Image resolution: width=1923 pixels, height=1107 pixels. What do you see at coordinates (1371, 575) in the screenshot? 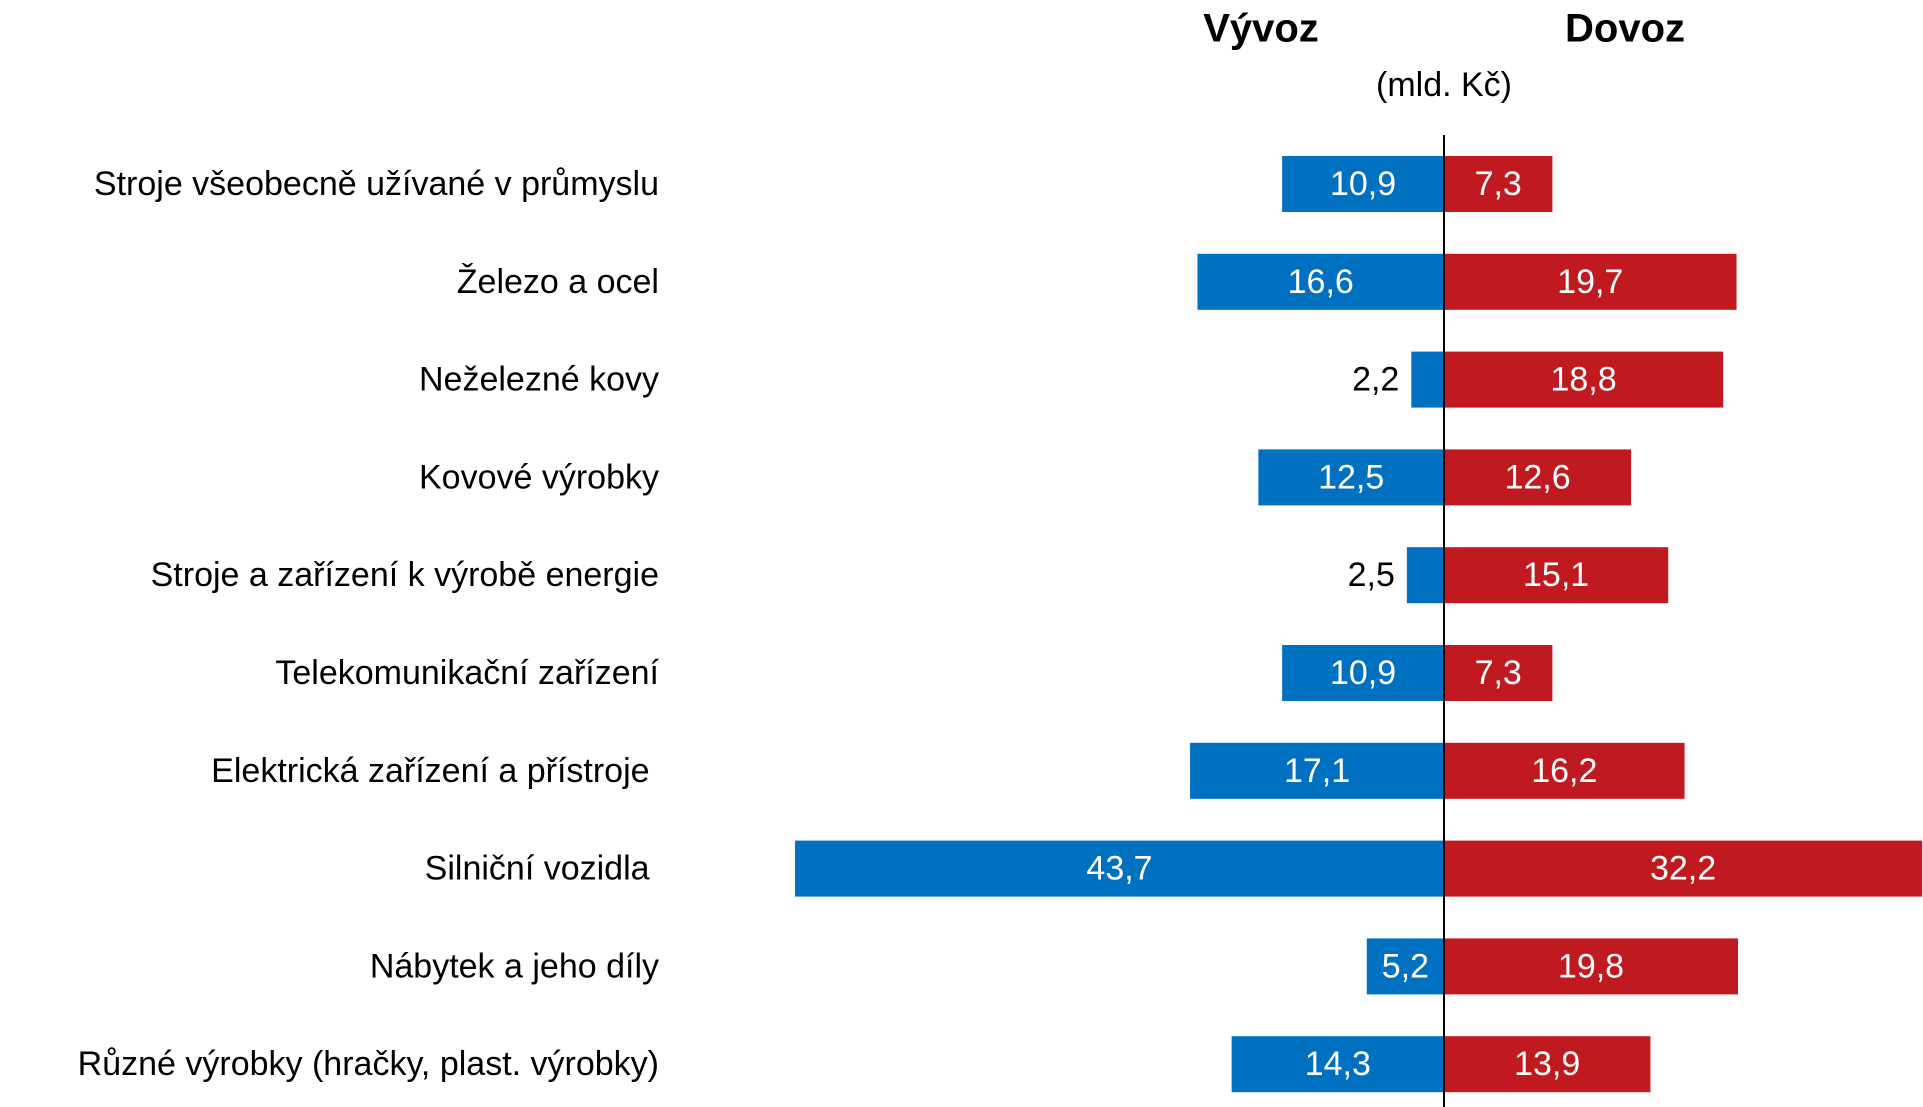
I see `value-label: 2,5` at bounding box center [1371, 575].